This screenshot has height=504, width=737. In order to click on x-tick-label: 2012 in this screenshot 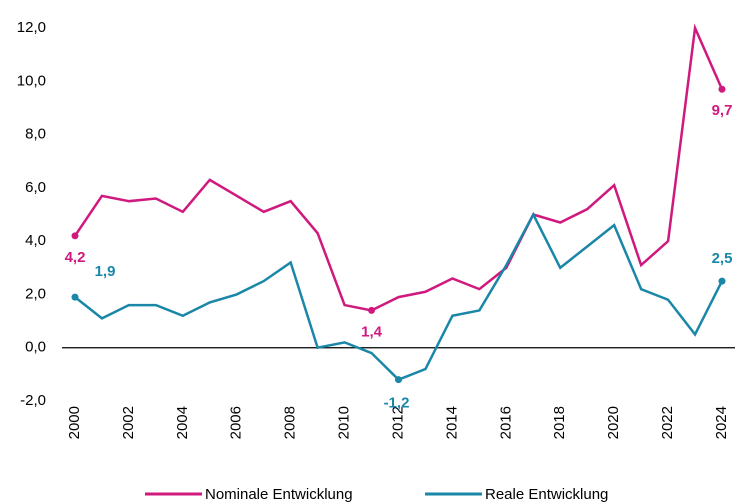, I will do `click(397, 422)`.